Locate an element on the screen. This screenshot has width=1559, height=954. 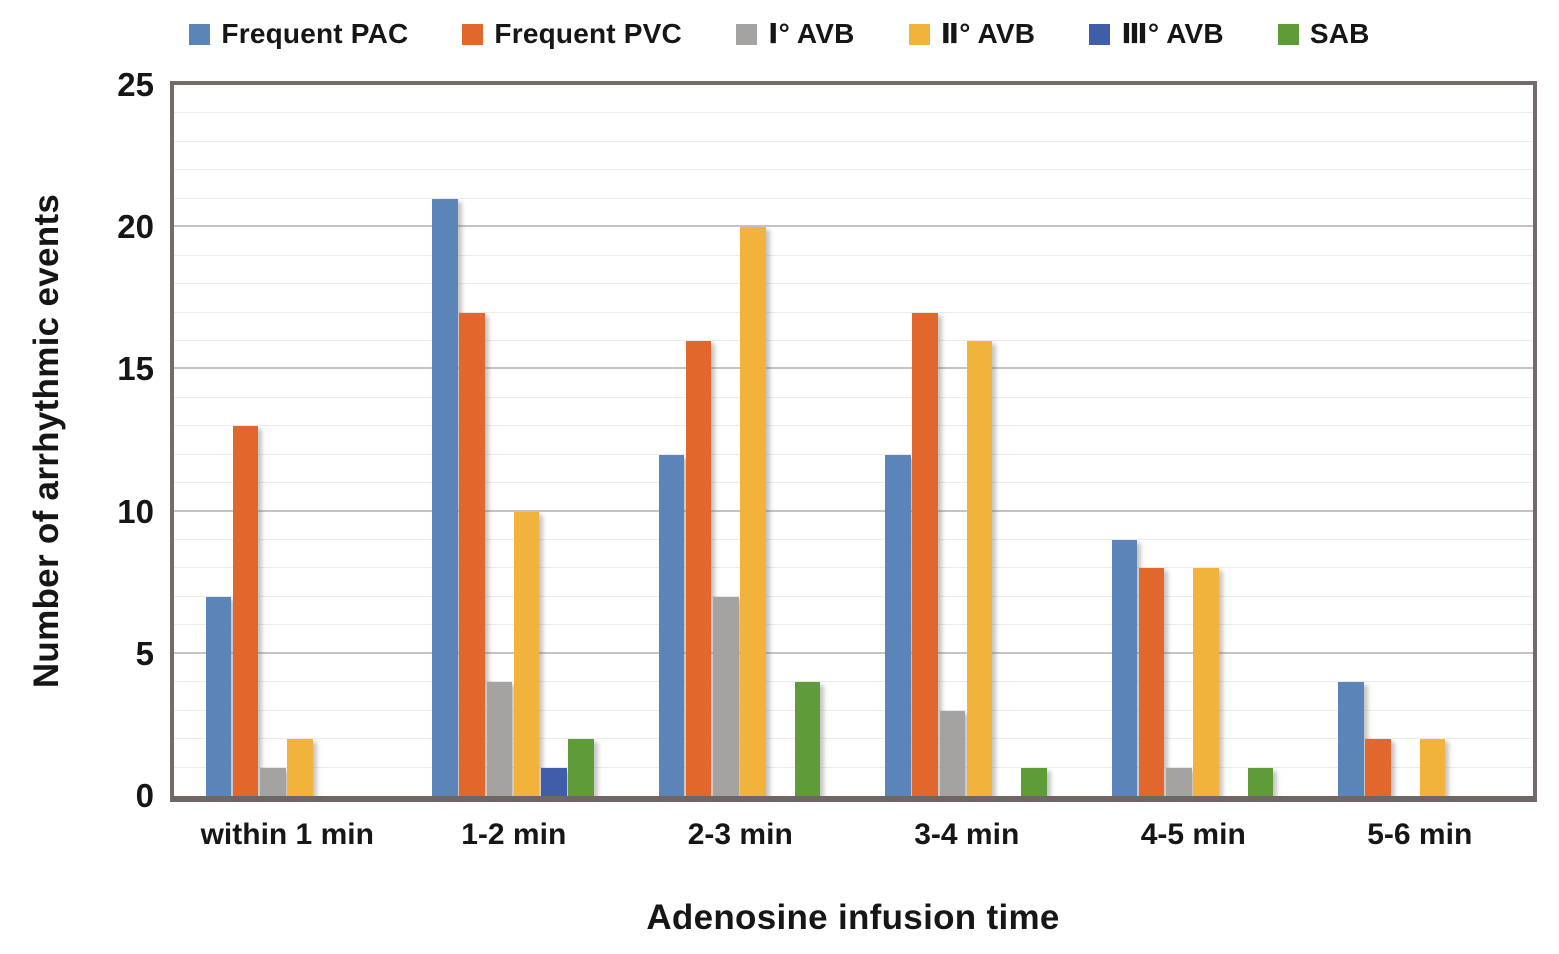
y-tick-label-0: 0 is located at coordinates (144, 795).